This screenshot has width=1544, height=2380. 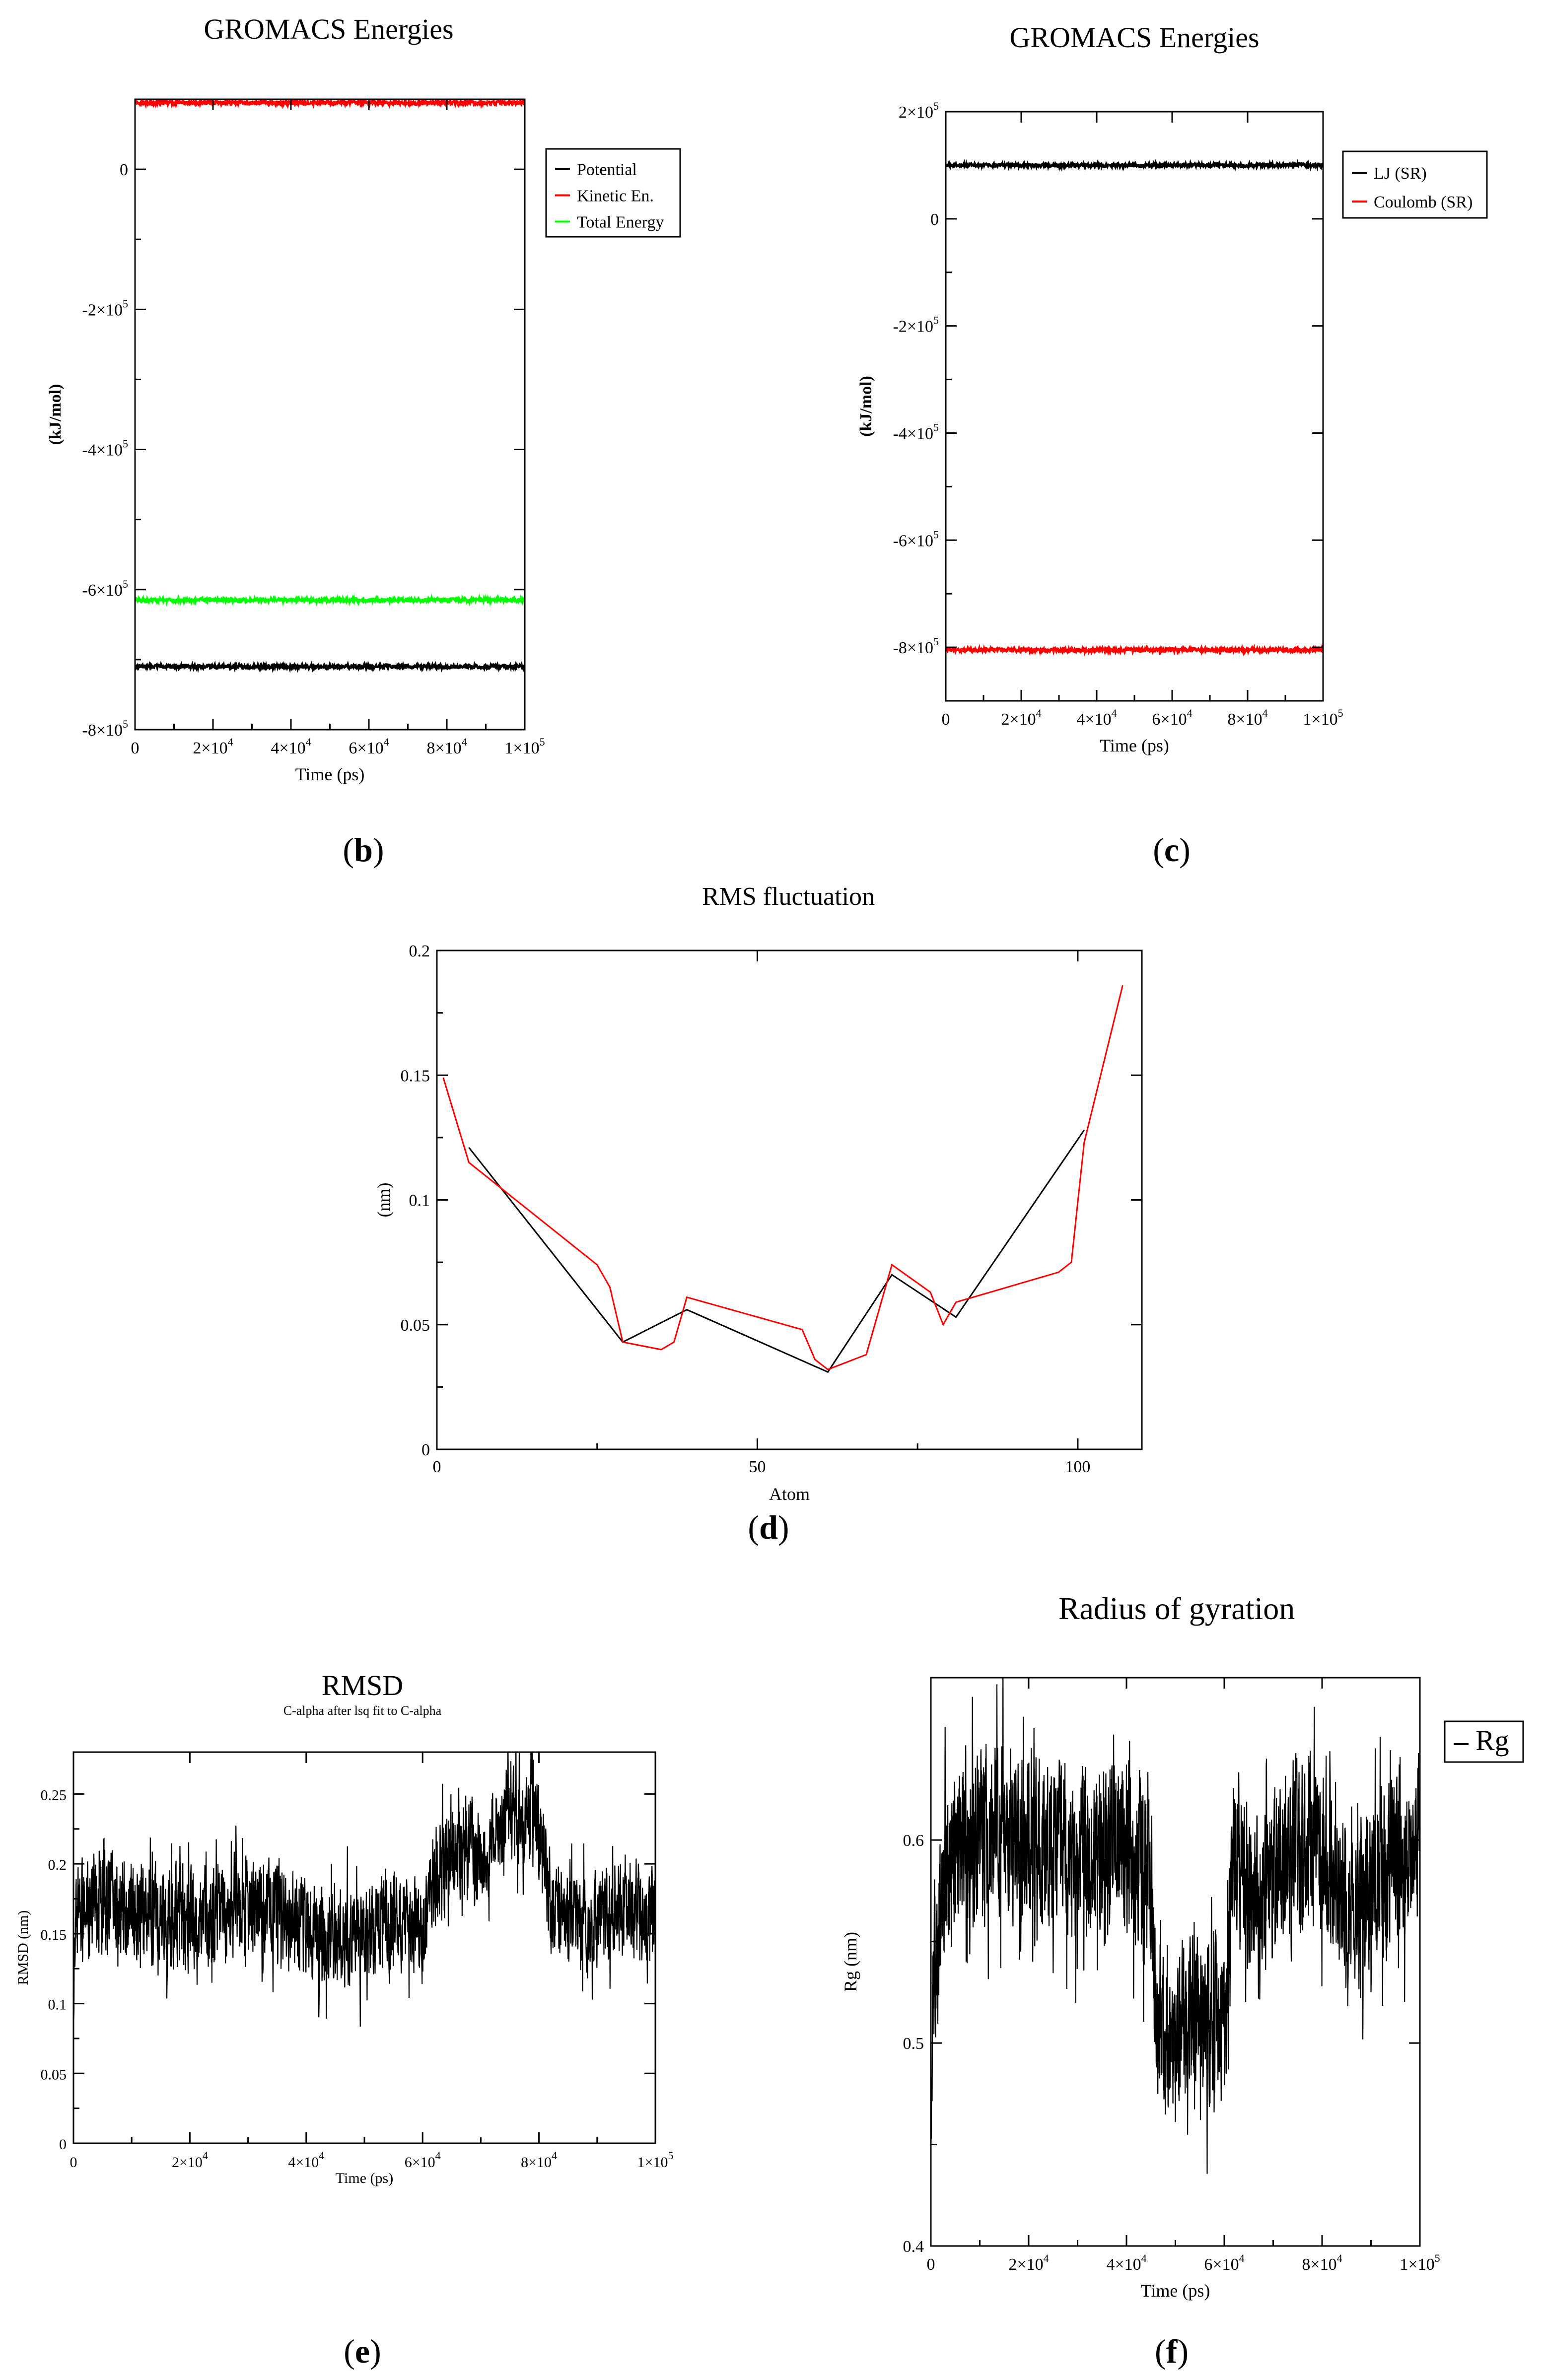 I want to click on y-tick-label: 0.1, so click(x=419, y=1201).